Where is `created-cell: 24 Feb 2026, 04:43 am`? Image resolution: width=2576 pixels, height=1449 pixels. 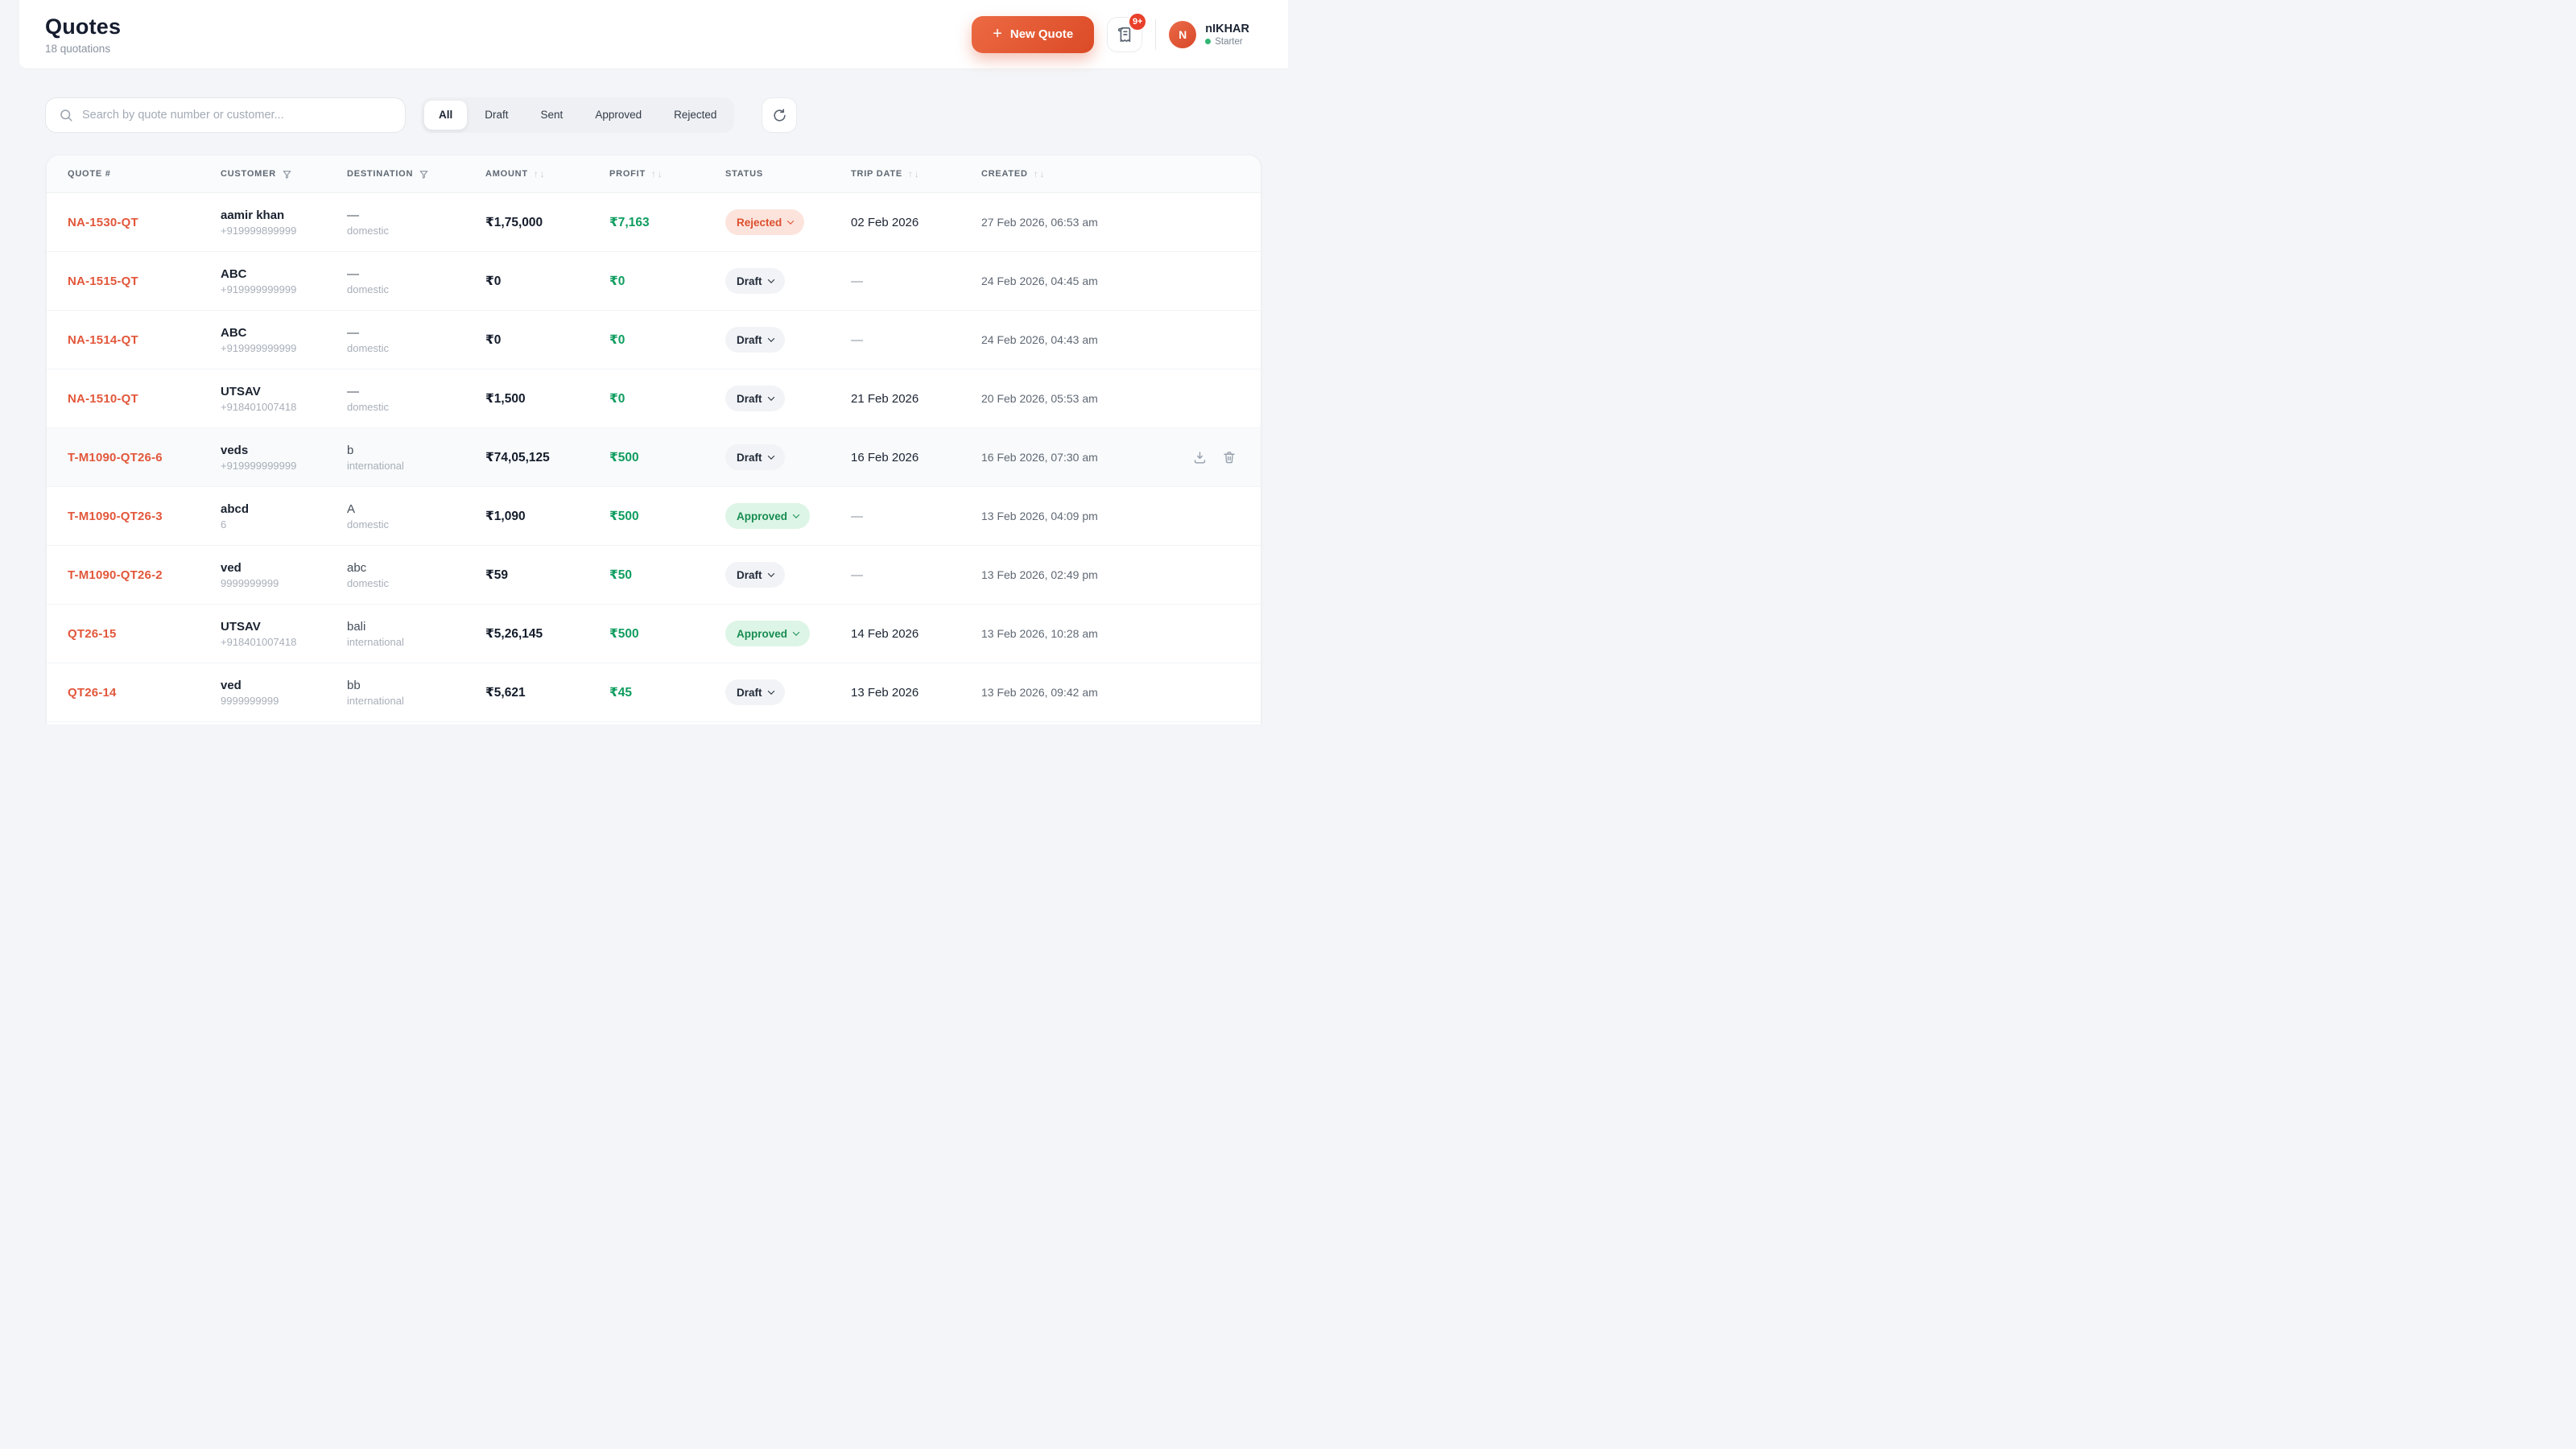 created-cell: 24 Feb 2026, 04:43 am is located at coordinates (1082, 339).